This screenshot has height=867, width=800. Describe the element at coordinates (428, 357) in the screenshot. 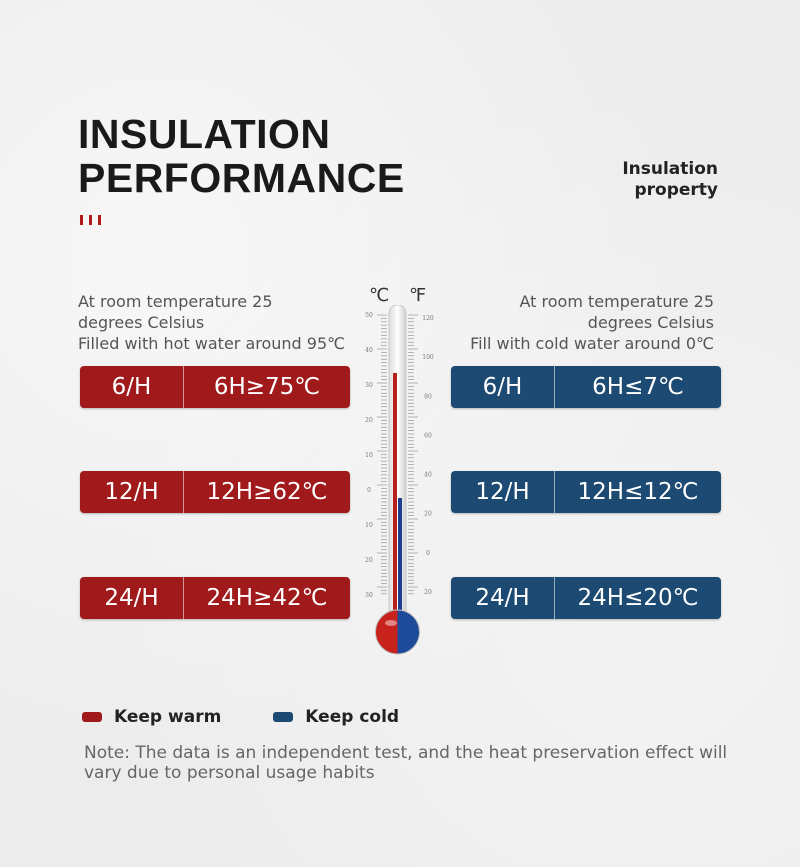

I see `fahrenheit-tick-label: 100` at that location.